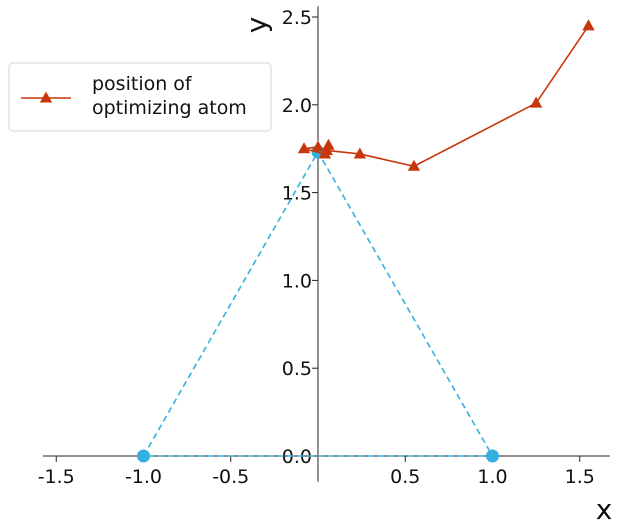  What do you see at coordinates (297, 194) in the screenshot?
I see `y-tick-label: 1.5` at bounding box center [297, 194].